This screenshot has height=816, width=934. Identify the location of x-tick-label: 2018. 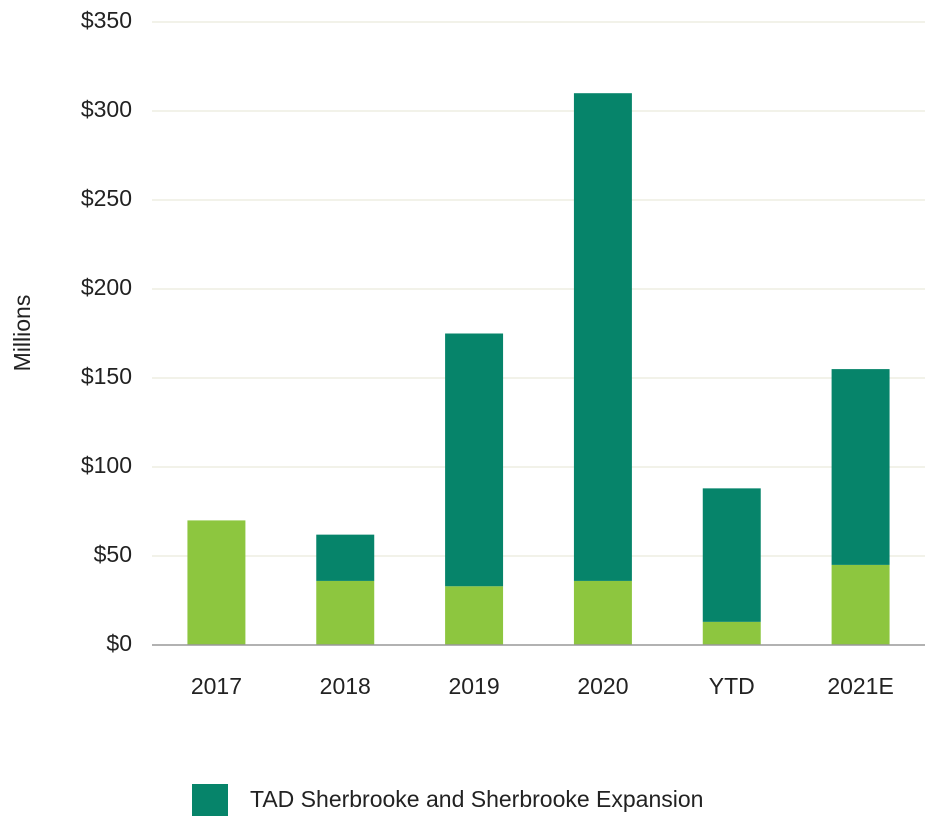
(345, 686).